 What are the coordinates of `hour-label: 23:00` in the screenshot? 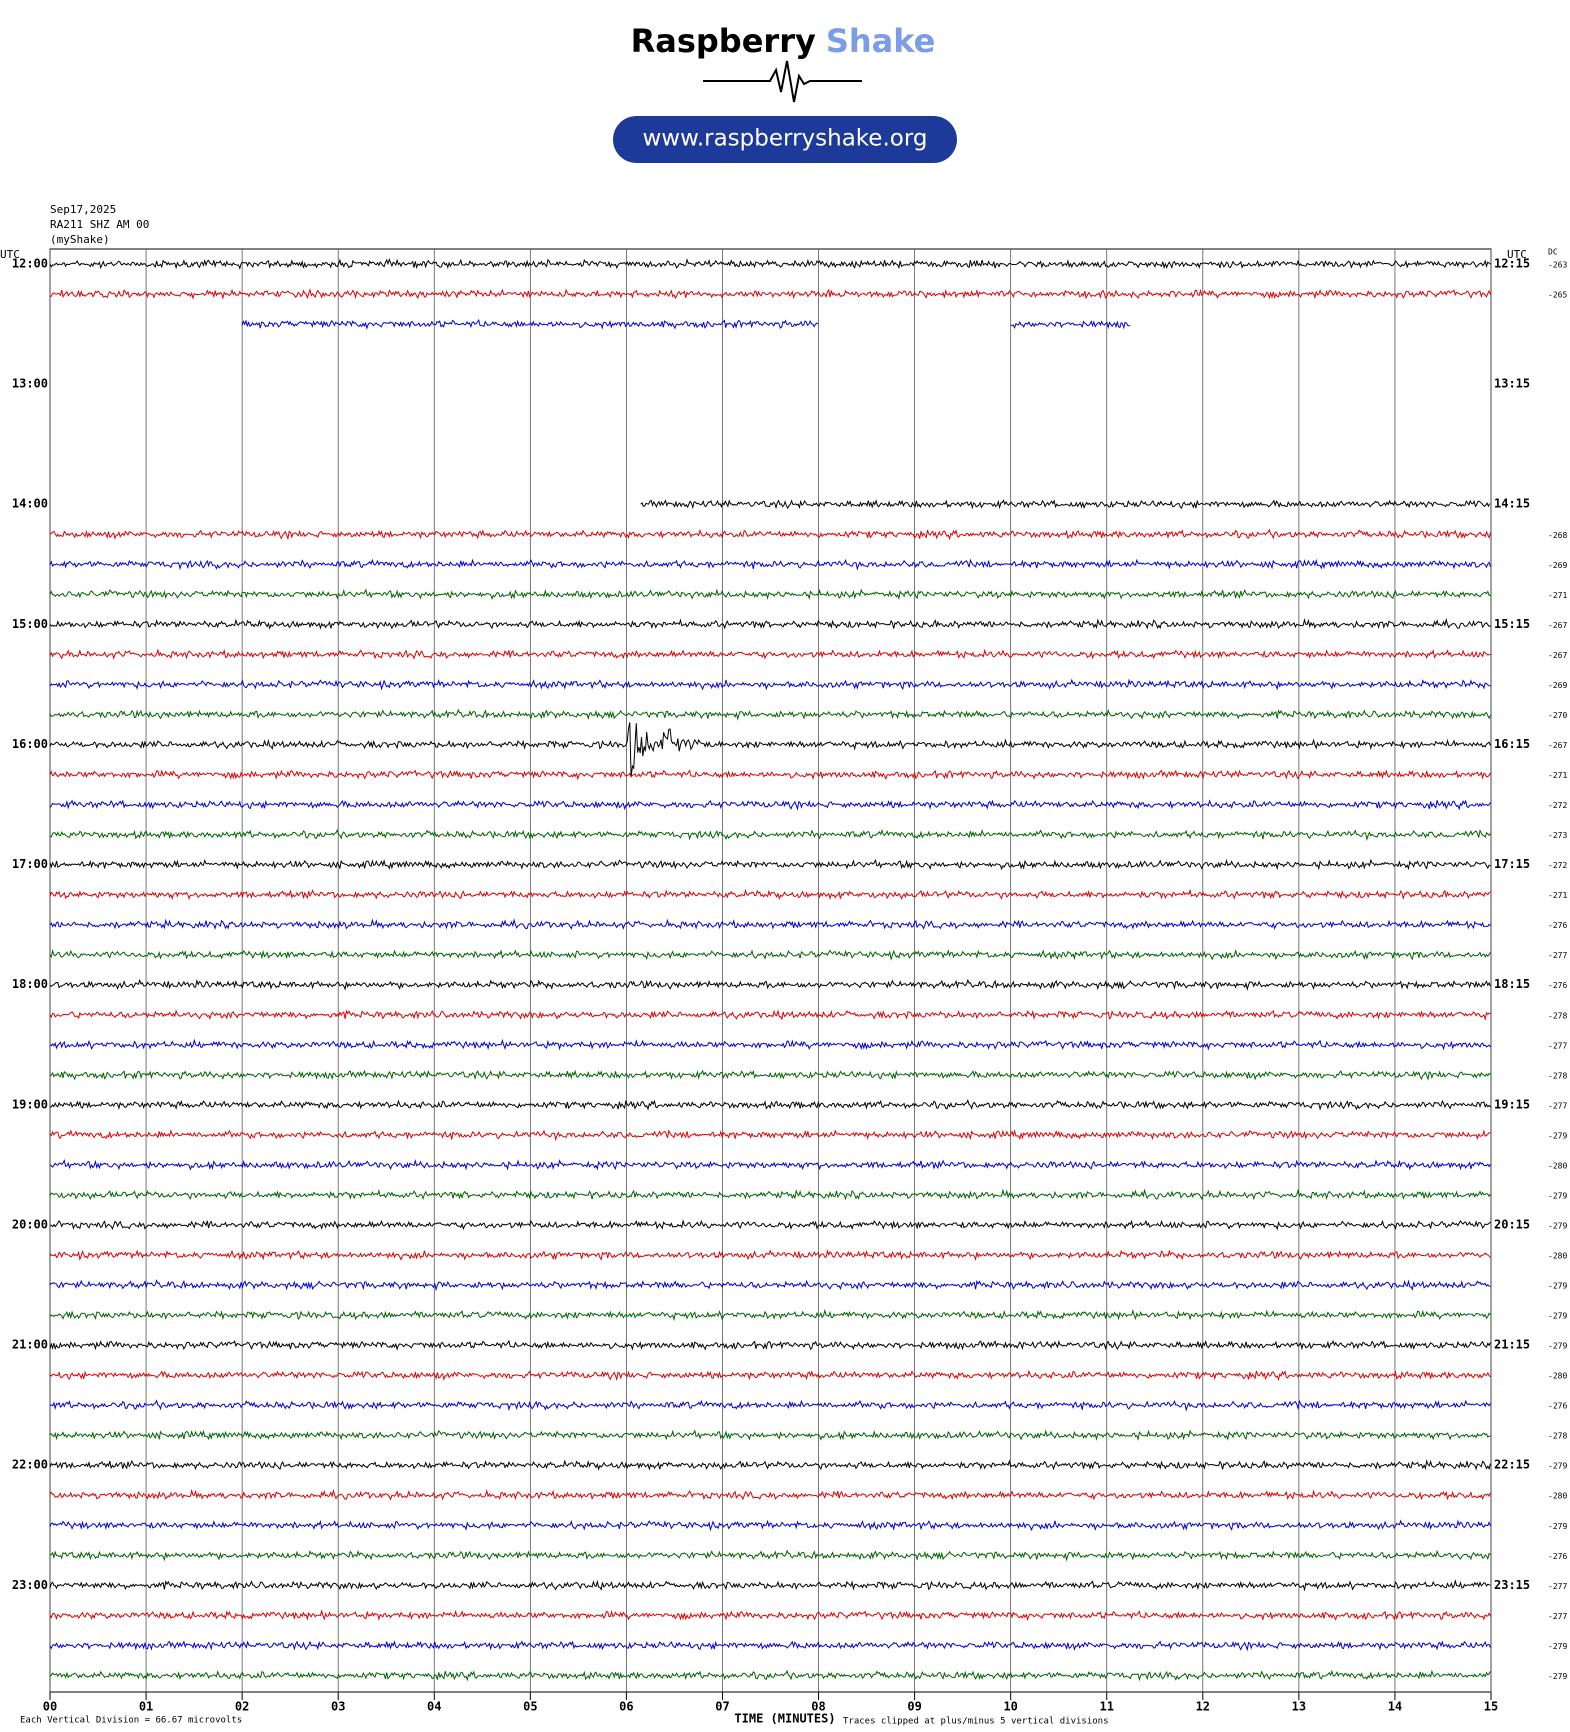 It's located at (30, 1585).